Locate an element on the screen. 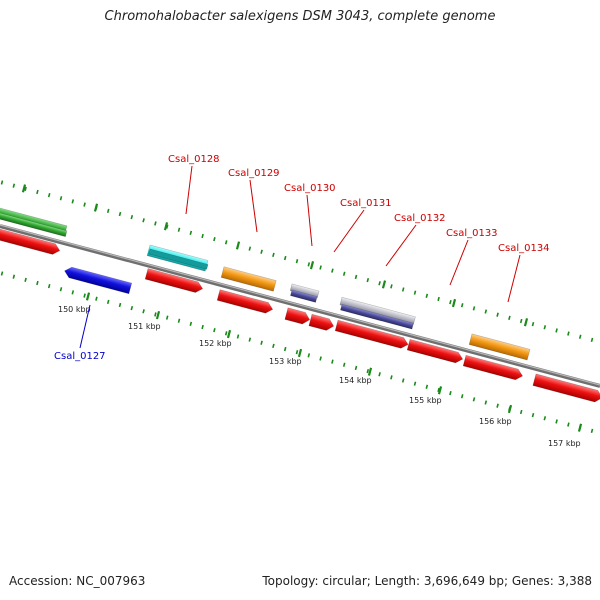 Image resolution: width=600 pixels, height=600 pixels. gene-label-csal-0128: Csal_0128 is located at coordinates (194, 159).